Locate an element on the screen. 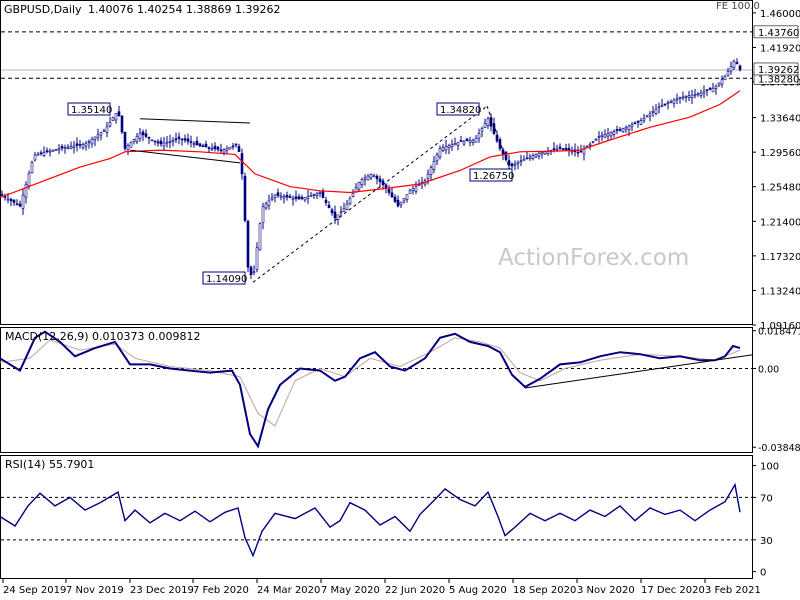 This screenshot has height=600, width=800. macd-tick-label: 0.00 is located at coordinates (768, 370).